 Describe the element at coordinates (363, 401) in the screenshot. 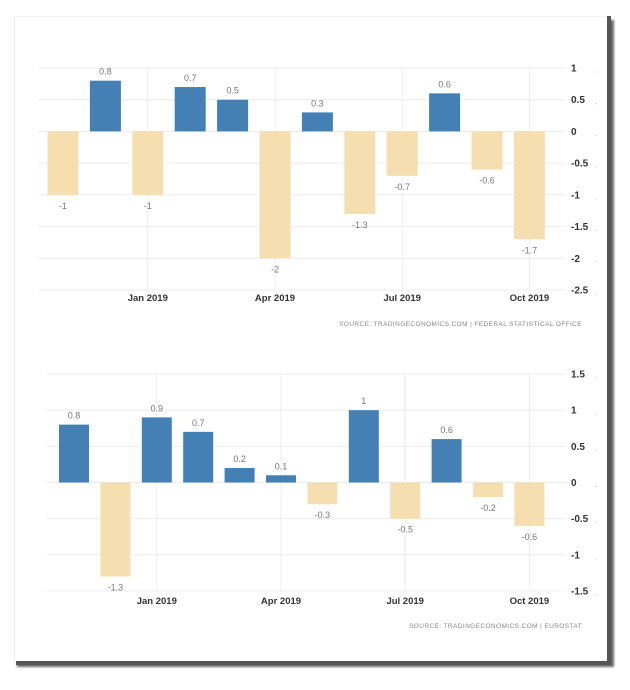

I see `data-label: 1` at that location.